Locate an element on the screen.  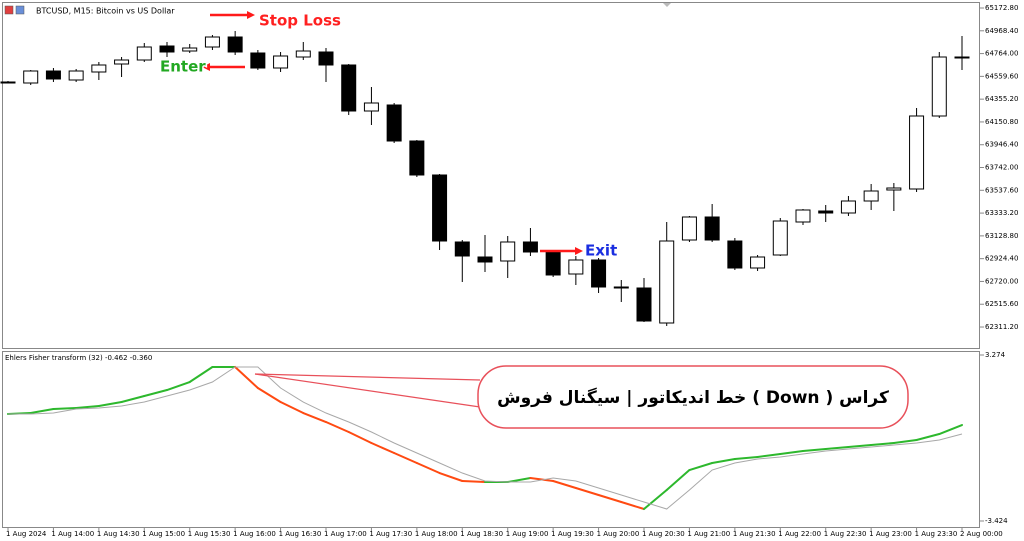
chart-header: BTCUSD, M15: Bitcoin vs US Dollar is located at coordinates (105, 11).